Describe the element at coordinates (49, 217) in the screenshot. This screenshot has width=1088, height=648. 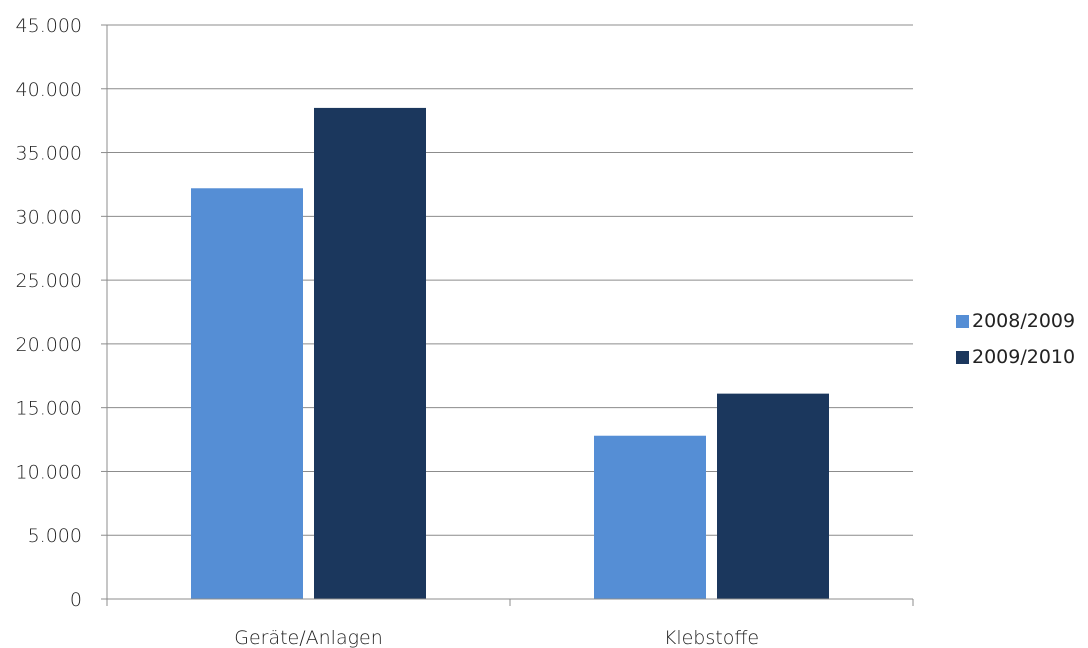
I see `y-tick-label: 30.000` at that location.